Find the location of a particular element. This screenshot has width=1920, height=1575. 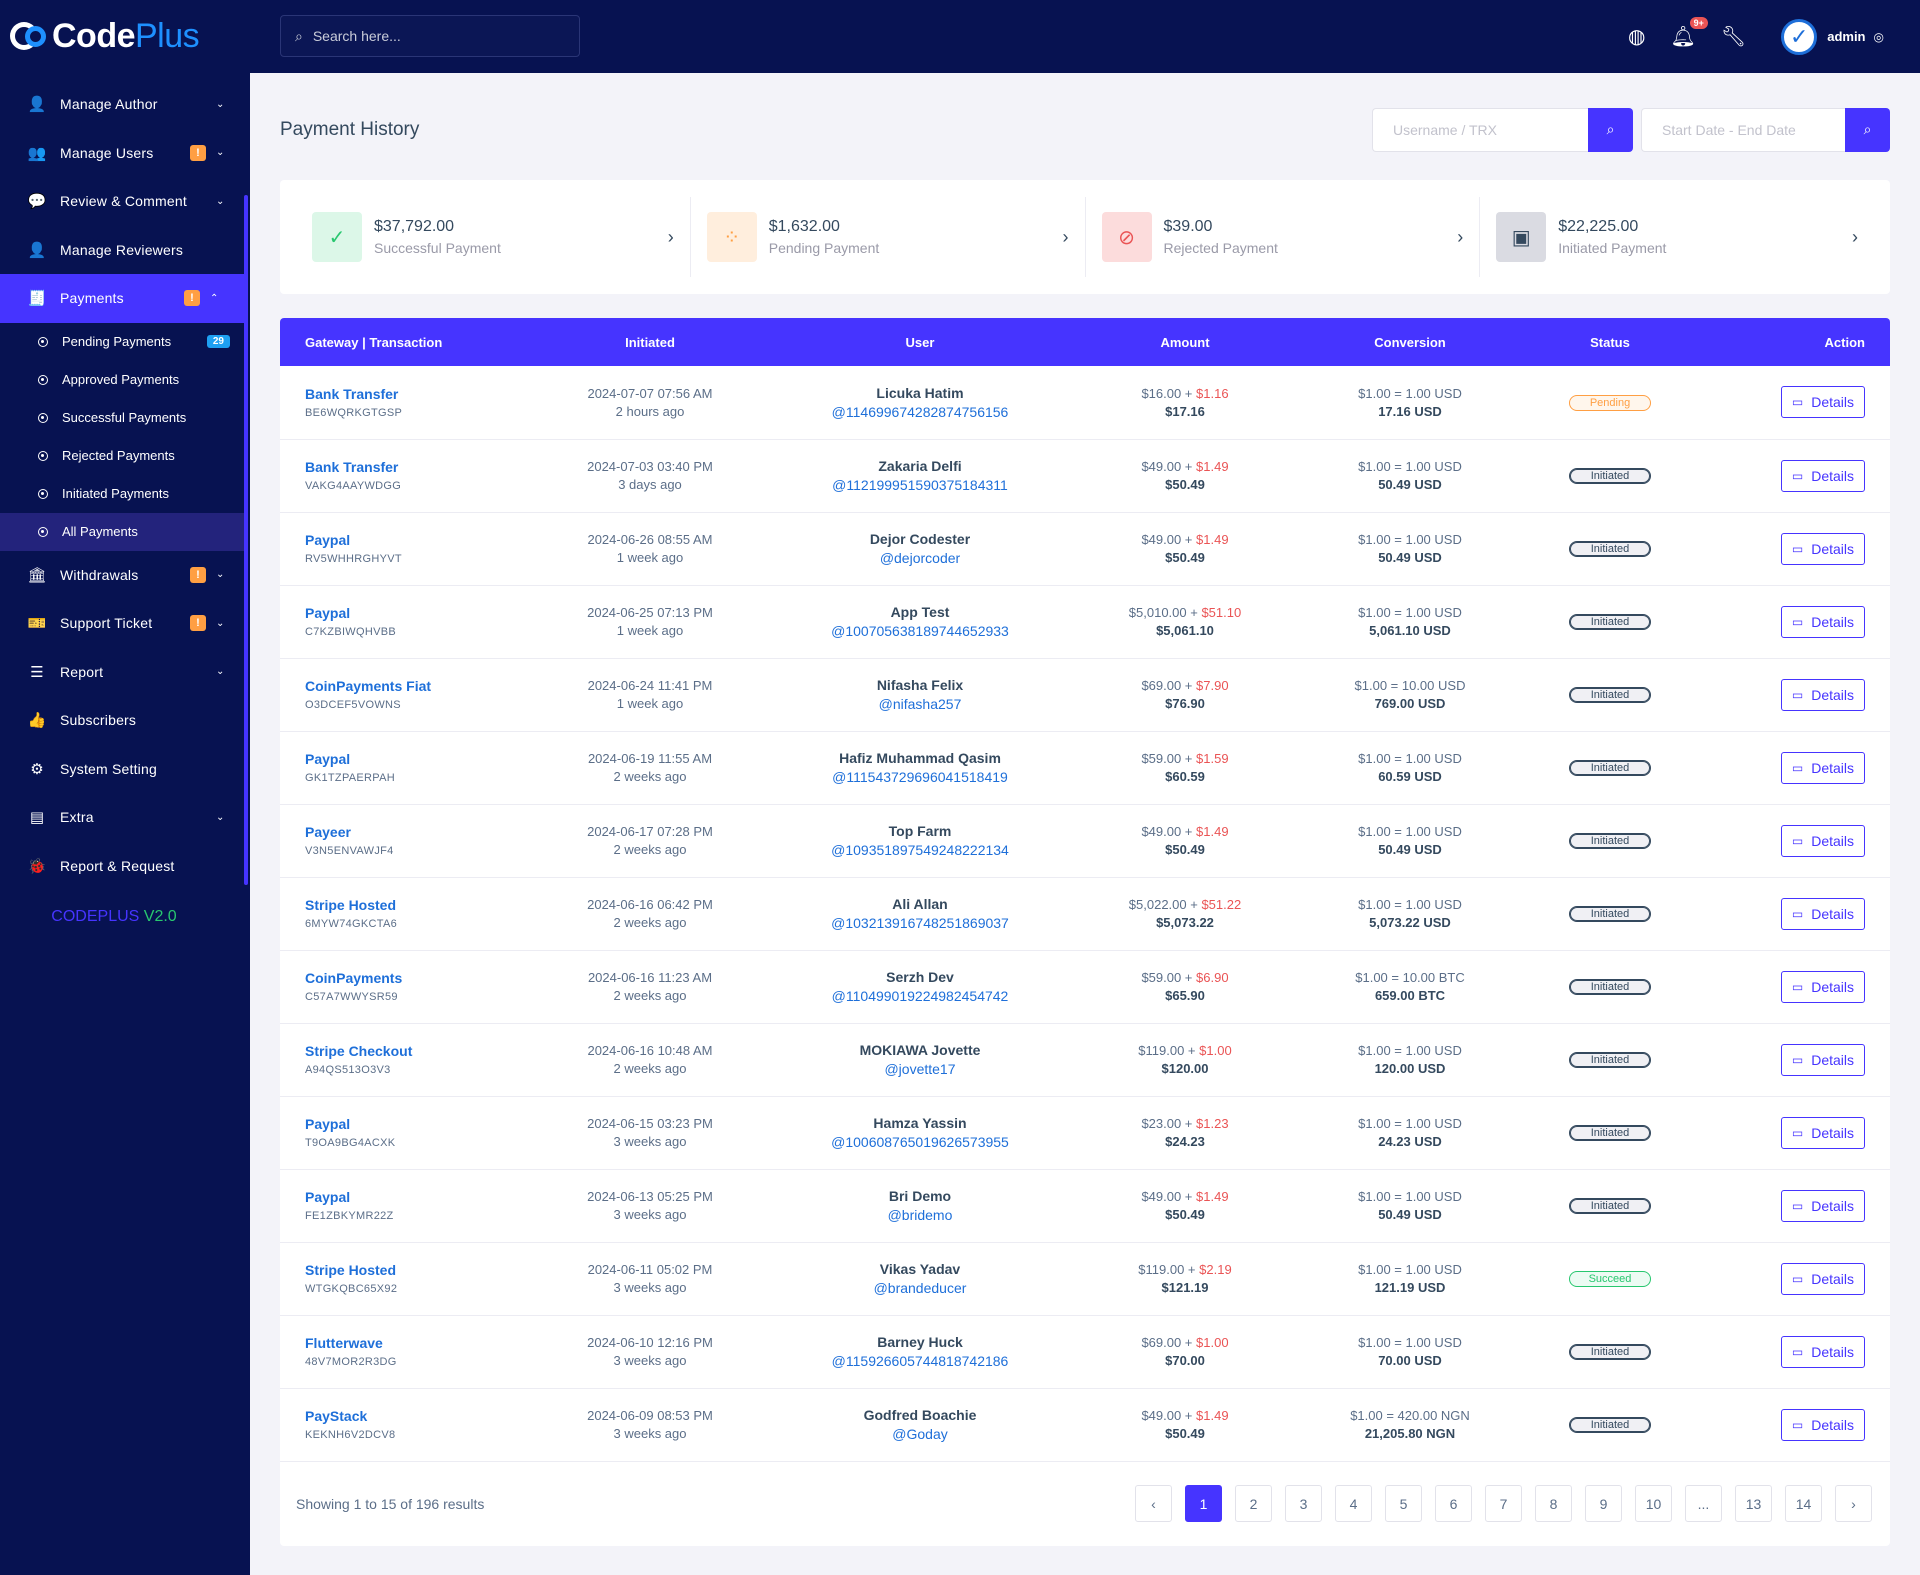

user-handle-link: @Goday is located at coordinates (920, 1434).